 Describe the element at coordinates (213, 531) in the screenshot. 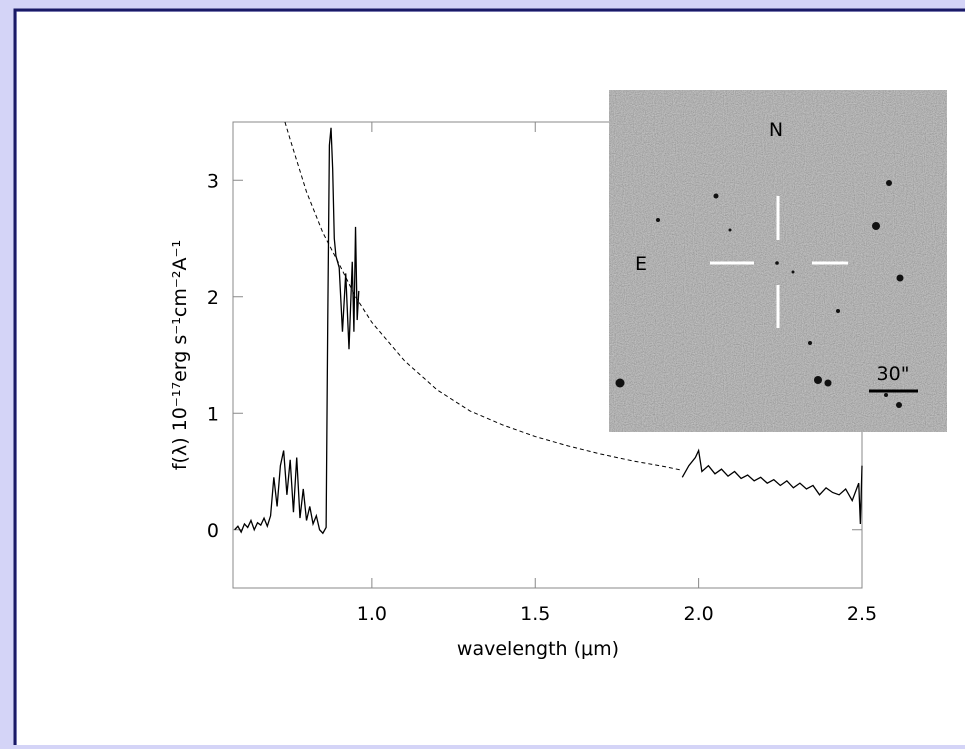

I see `y-tick-label: 0` at that location.